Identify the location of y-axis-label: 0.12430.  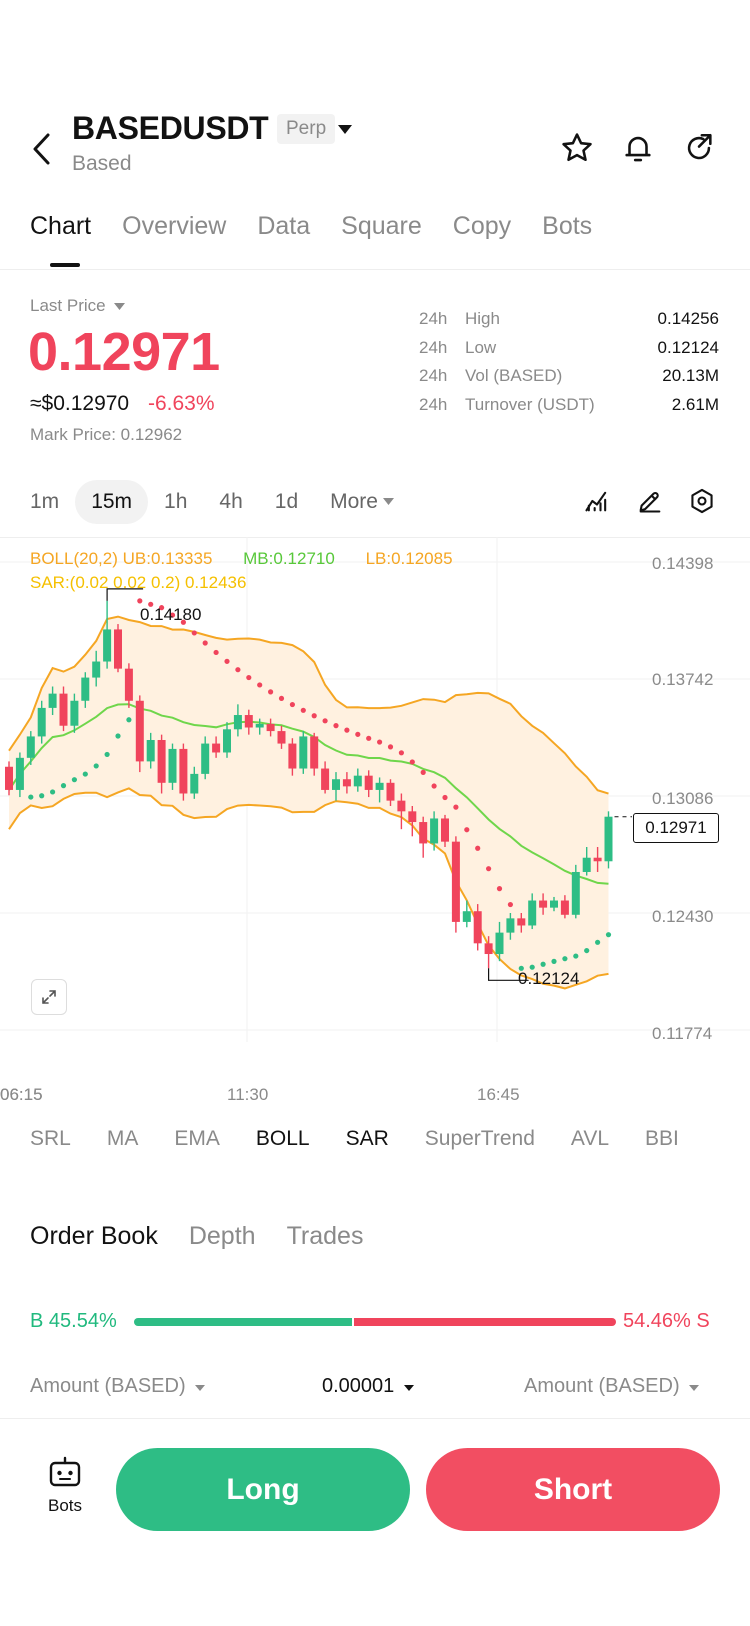
(683, 916).